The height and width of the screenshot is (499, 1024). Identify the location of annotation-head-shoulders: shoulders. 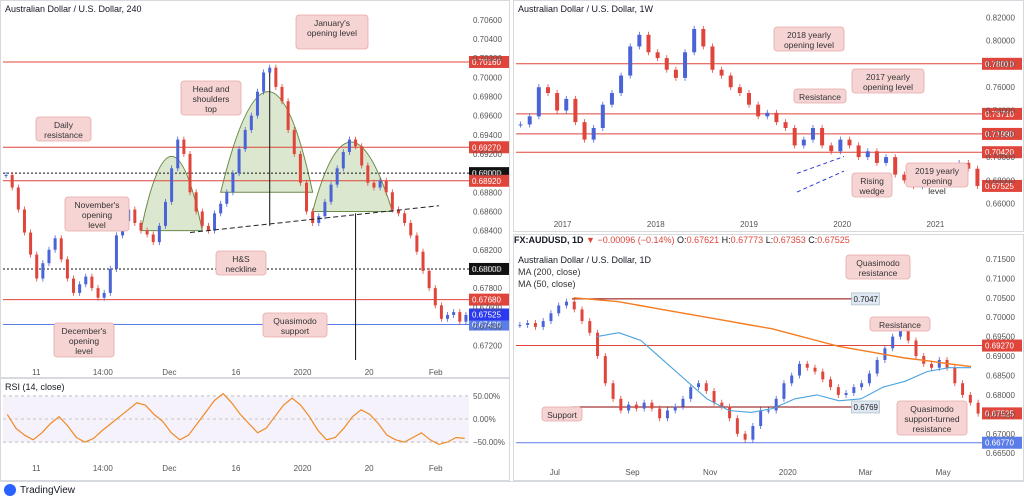
(211, 99).